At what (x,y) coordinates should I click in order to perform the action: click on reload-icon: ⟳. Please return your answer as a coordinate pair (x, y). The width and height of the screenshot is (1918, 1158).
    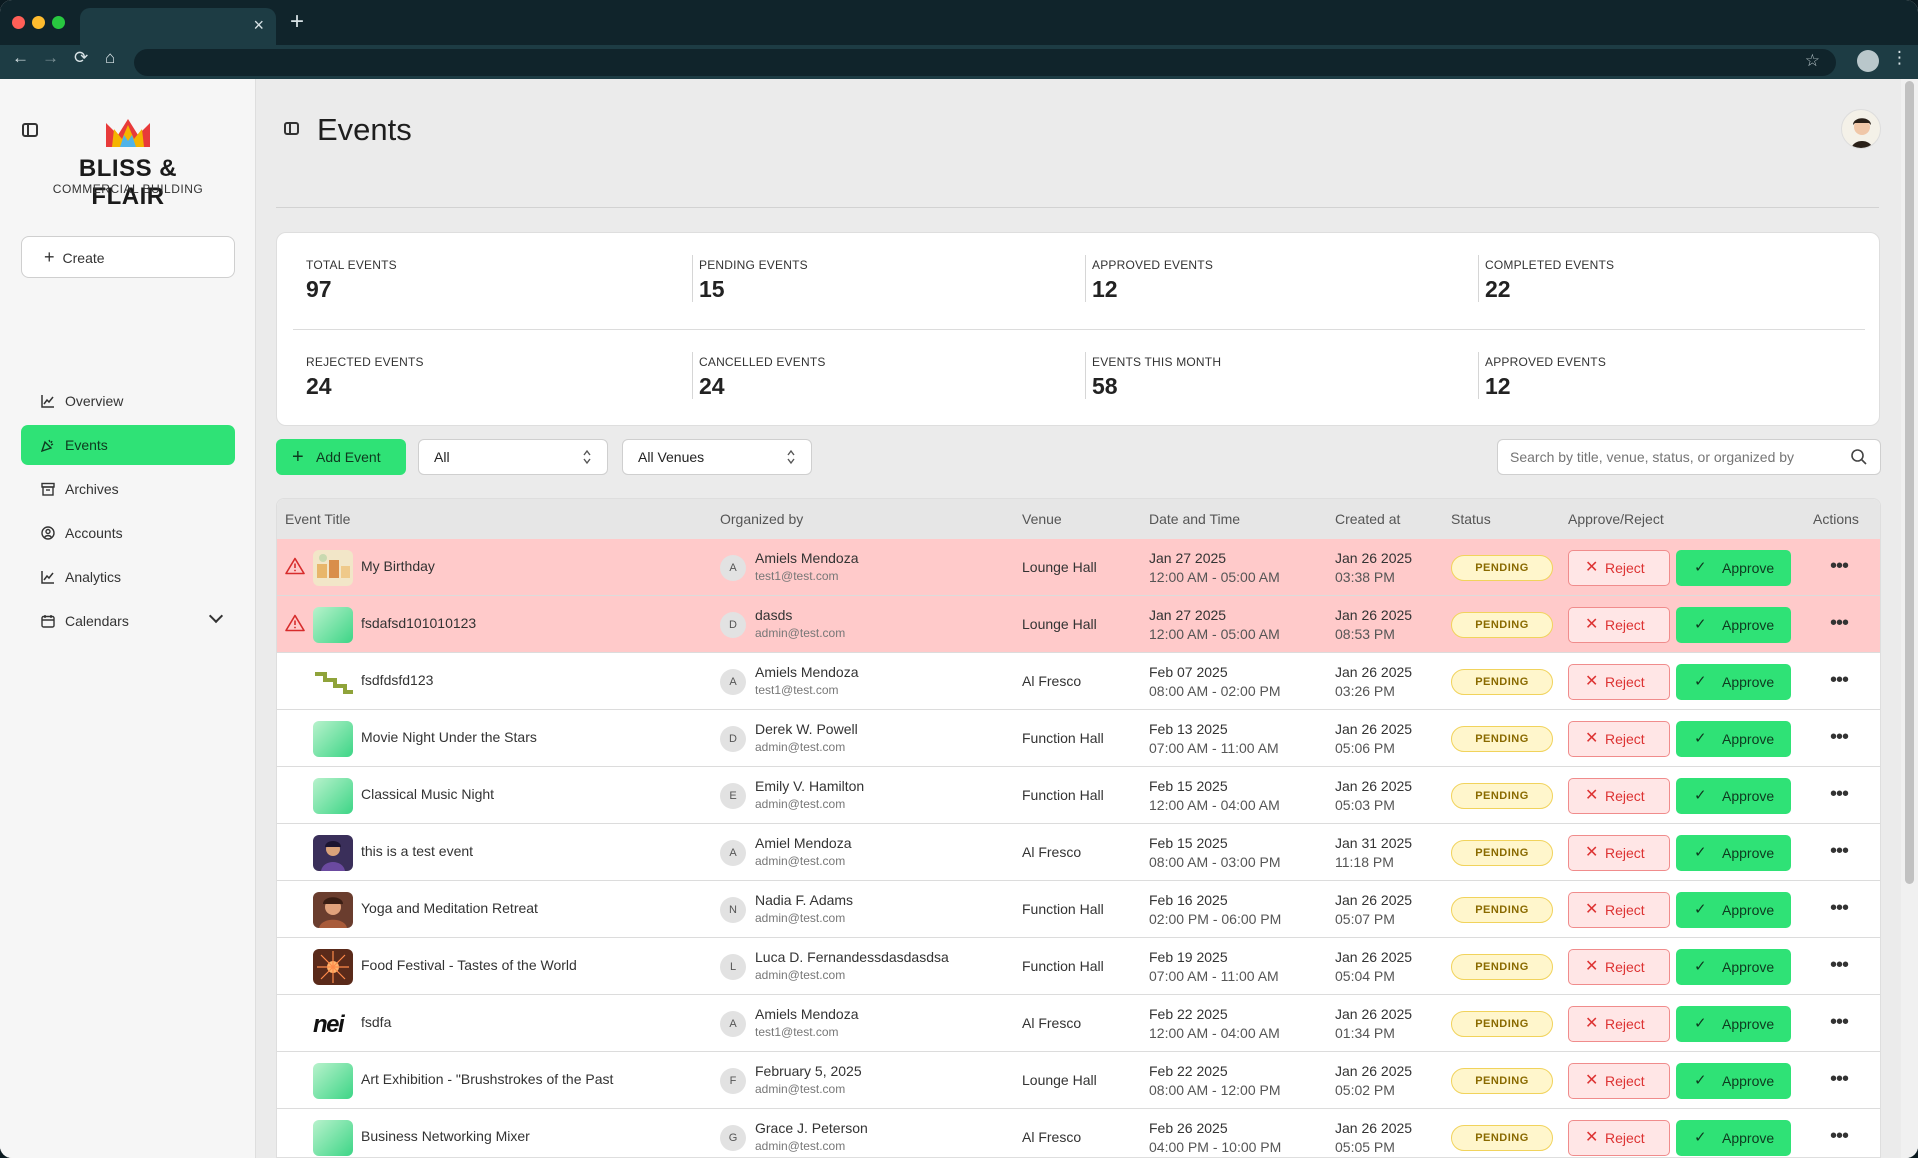
    Looking at the image, I should click on (81, 57).